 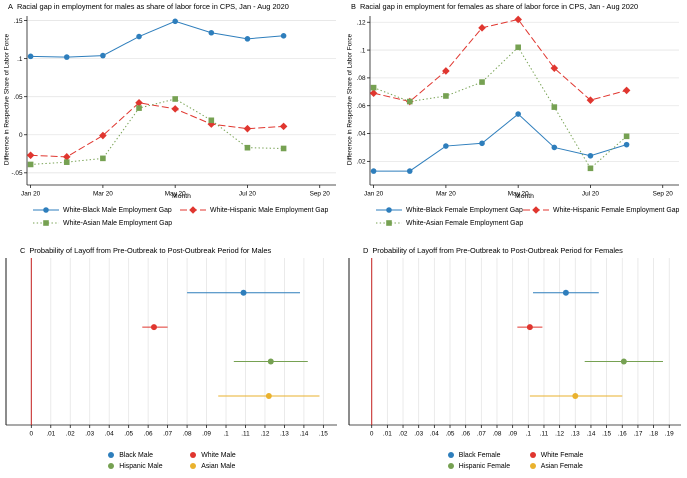 I want to click on legend-label: White-Asian Male Employment Gap, so click(x=118, y=223).